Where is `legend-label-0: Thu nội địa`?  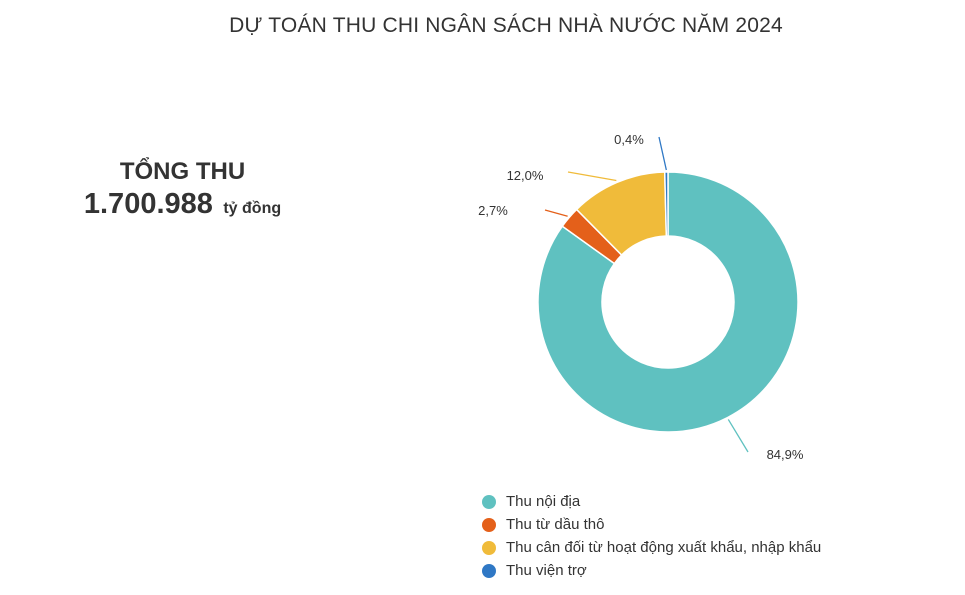 legend-label-0: Thu nội địa is located at coordinates (543, 501).